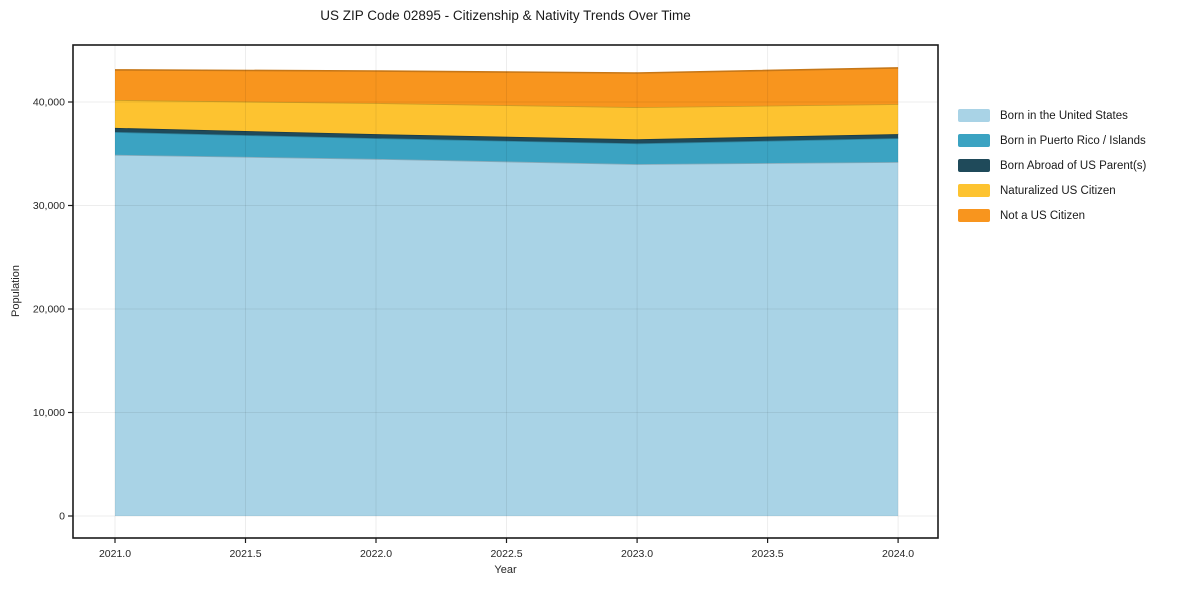 Image resolution: width=1189 pixels, height=590 pixels. Describe the element at coordinates (376, 554) in the screenshot. I see `x-tick-label: 2022.0` at that location.